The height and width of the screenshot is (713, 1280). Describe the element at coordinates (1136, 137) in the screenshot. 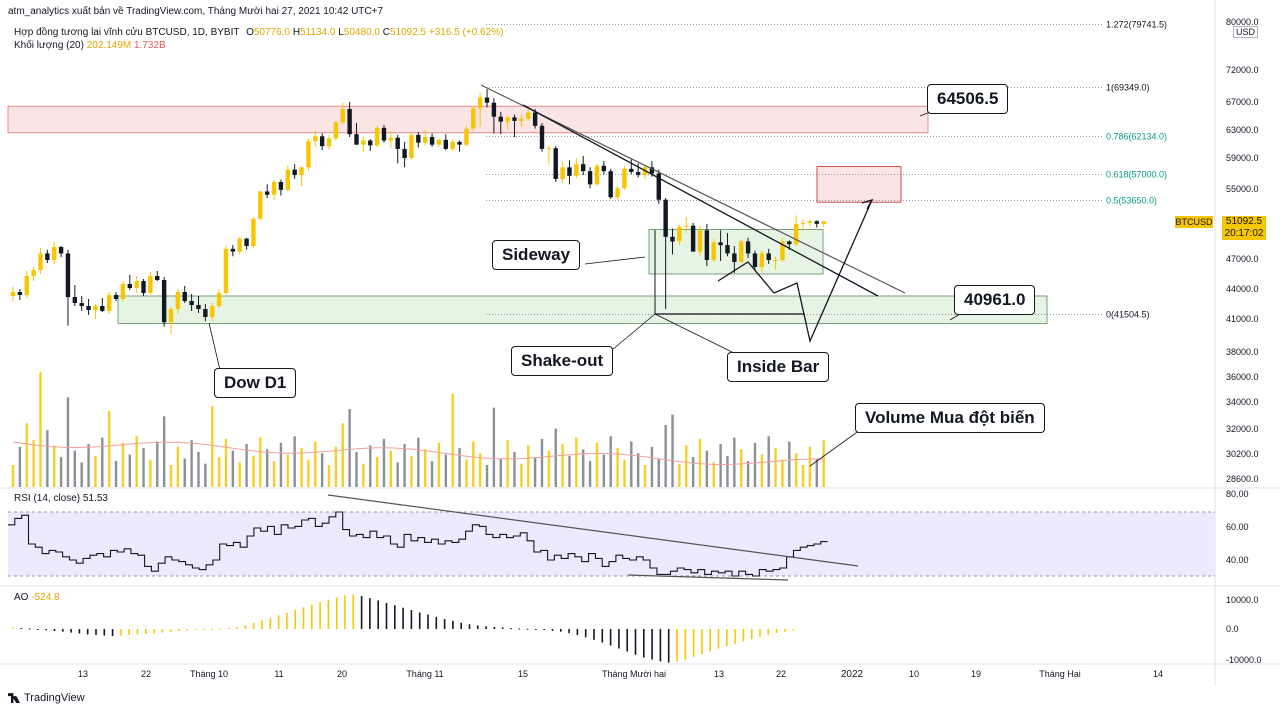

I see `fib-label: 0.786(62134.0)` at that location.